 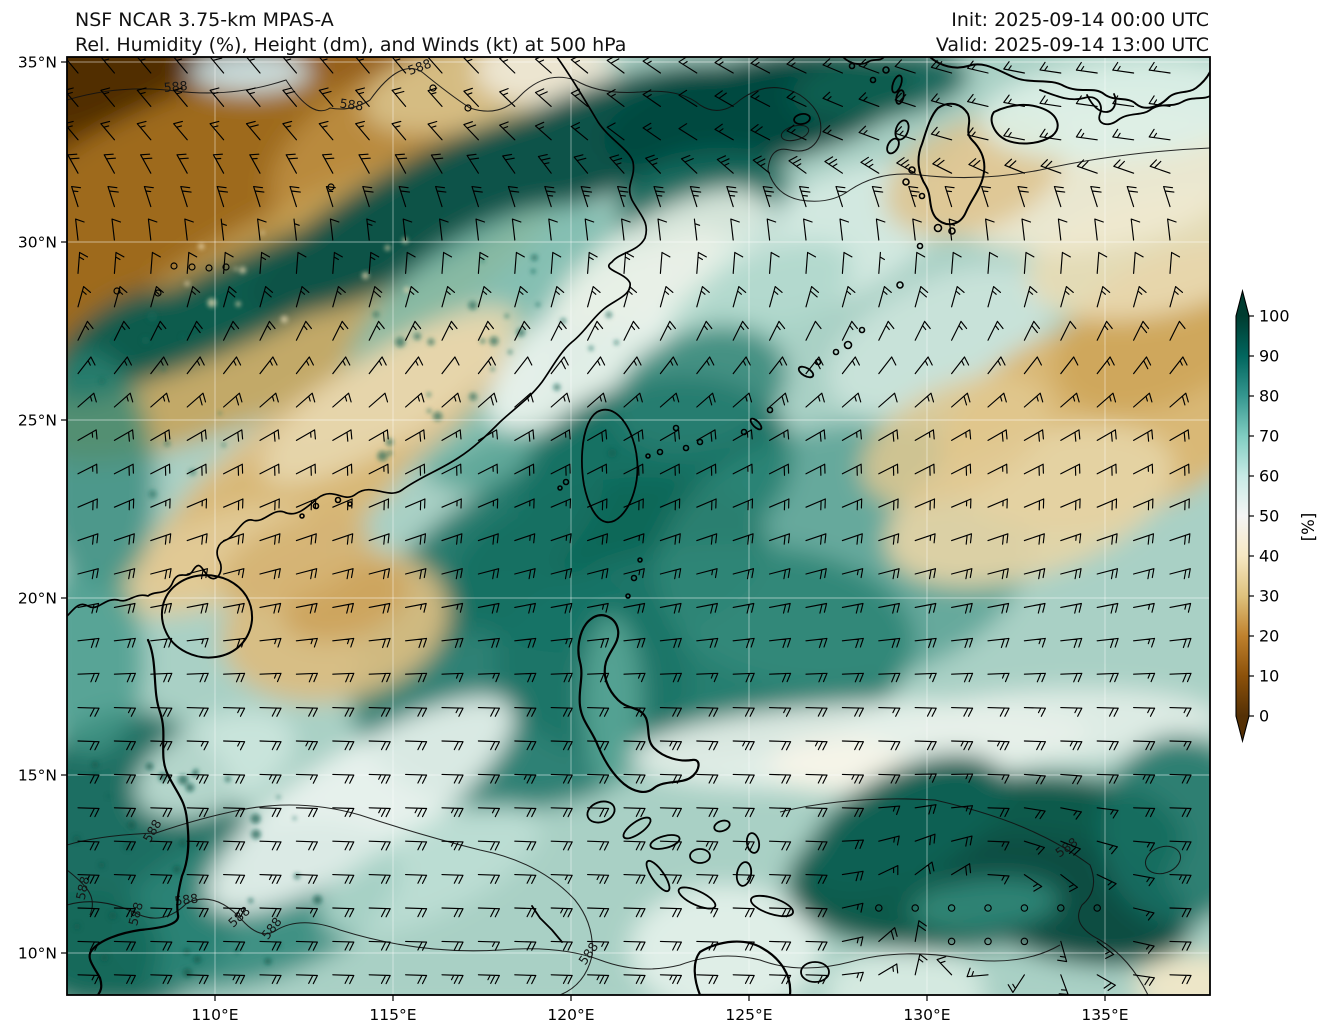 I want to click on x-tick-label: 135°E, so click(x=1104, y=1015).